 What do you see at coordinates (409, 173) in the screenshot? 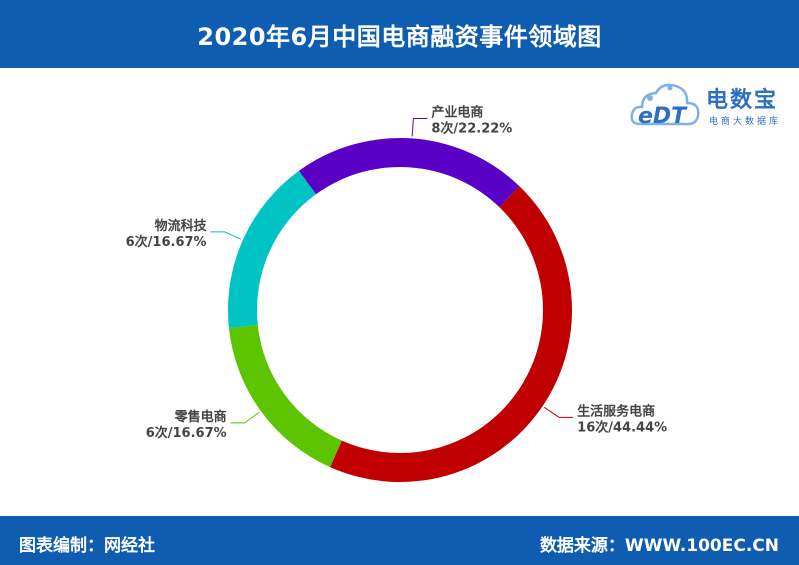
I see `slice-industrial` at bounding box center [409, 173].